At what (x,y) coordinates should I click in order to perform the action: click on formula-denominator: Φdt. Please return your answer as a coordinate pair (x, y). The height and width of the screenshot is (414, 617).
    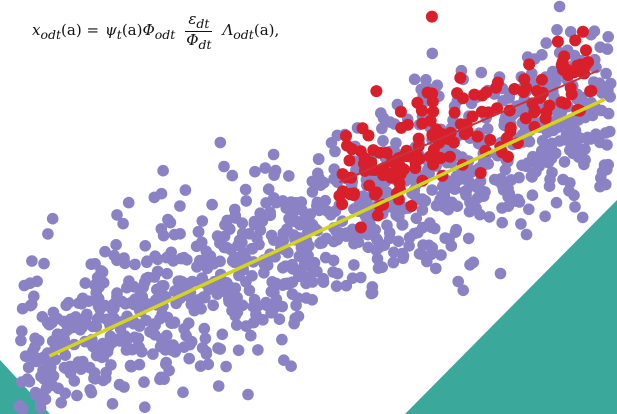
    Looking at the image, I should click on (199, 42).